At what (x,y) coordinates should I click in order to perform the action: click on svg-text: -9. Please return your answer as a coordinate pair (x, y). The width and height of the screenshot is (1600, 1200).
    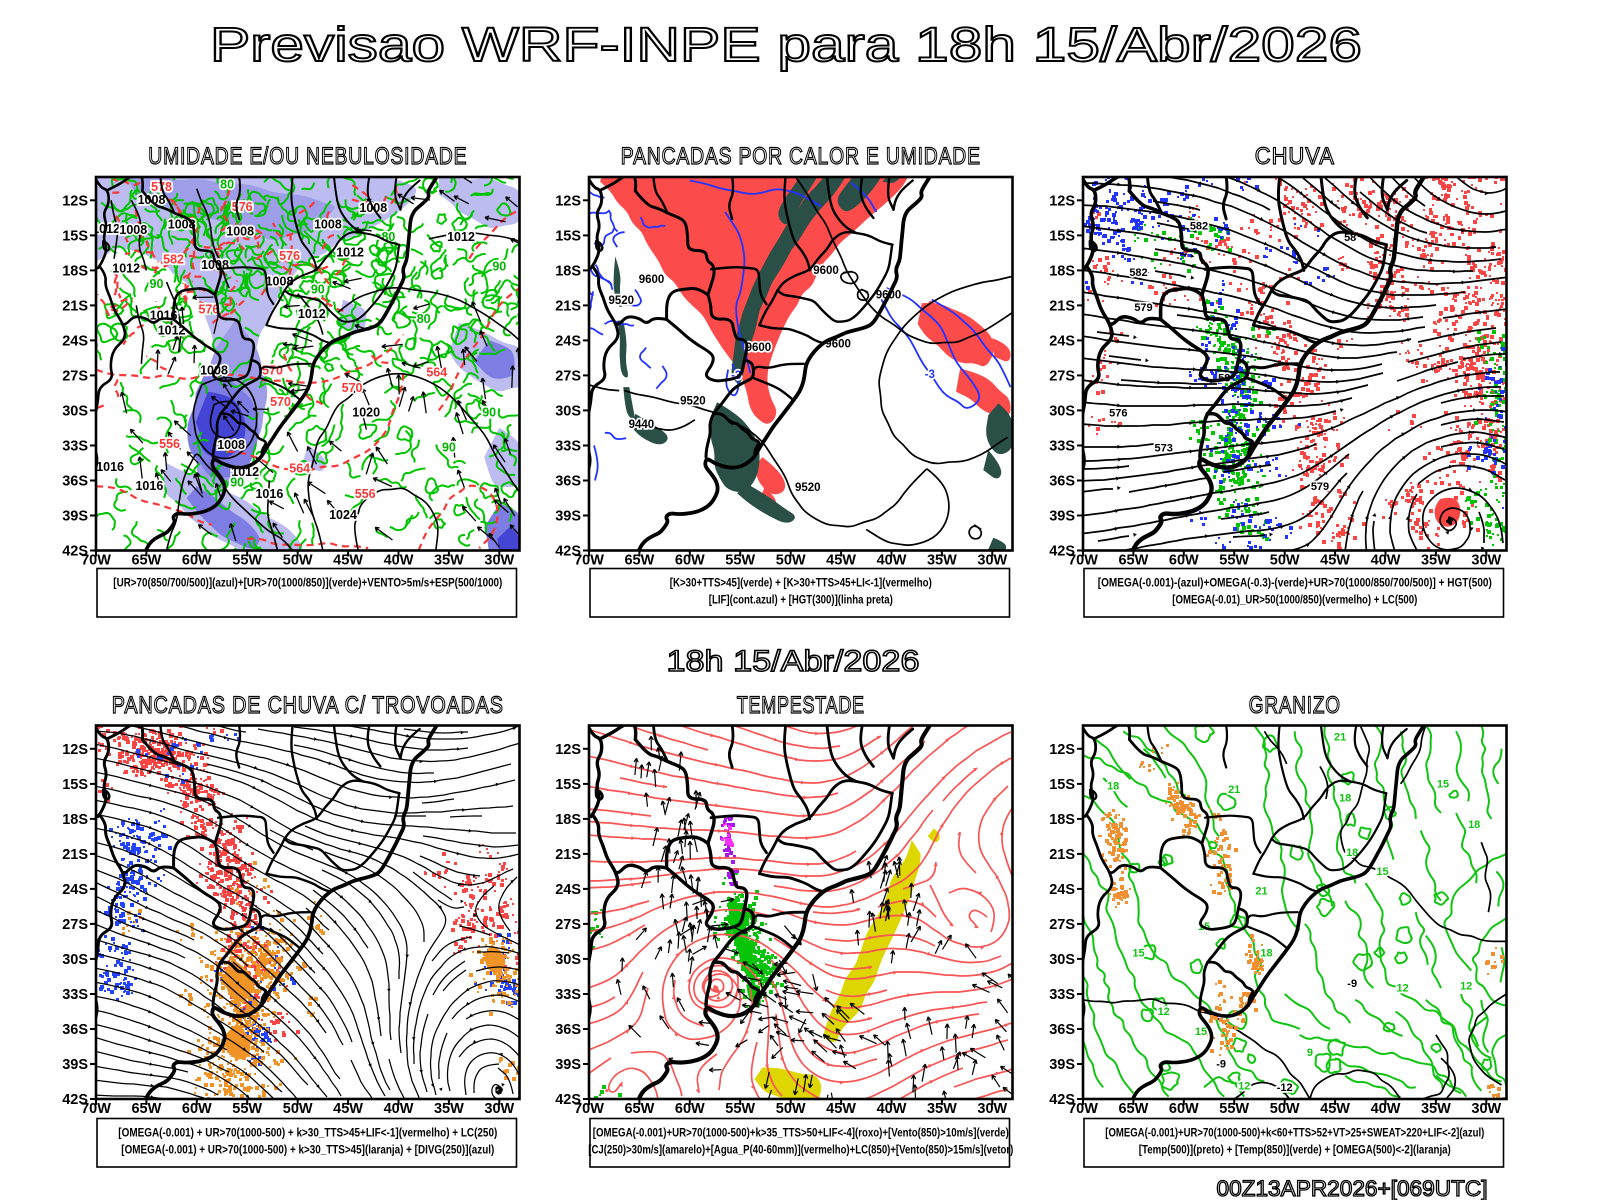
    Looking at the image, I should click on (1352, 984).